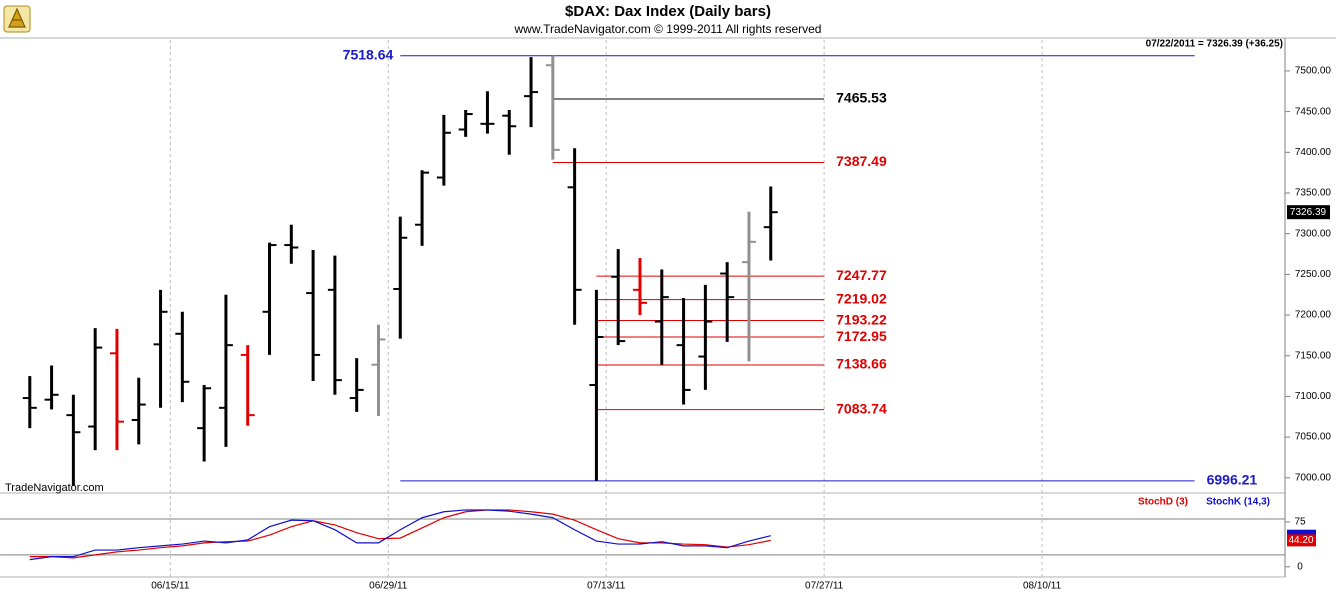 The height and width of the screenshot is (594, 1336). Describe the element at coordinates (861, 336) in the screenshot. I see `level-label: 7172.95` at that location.